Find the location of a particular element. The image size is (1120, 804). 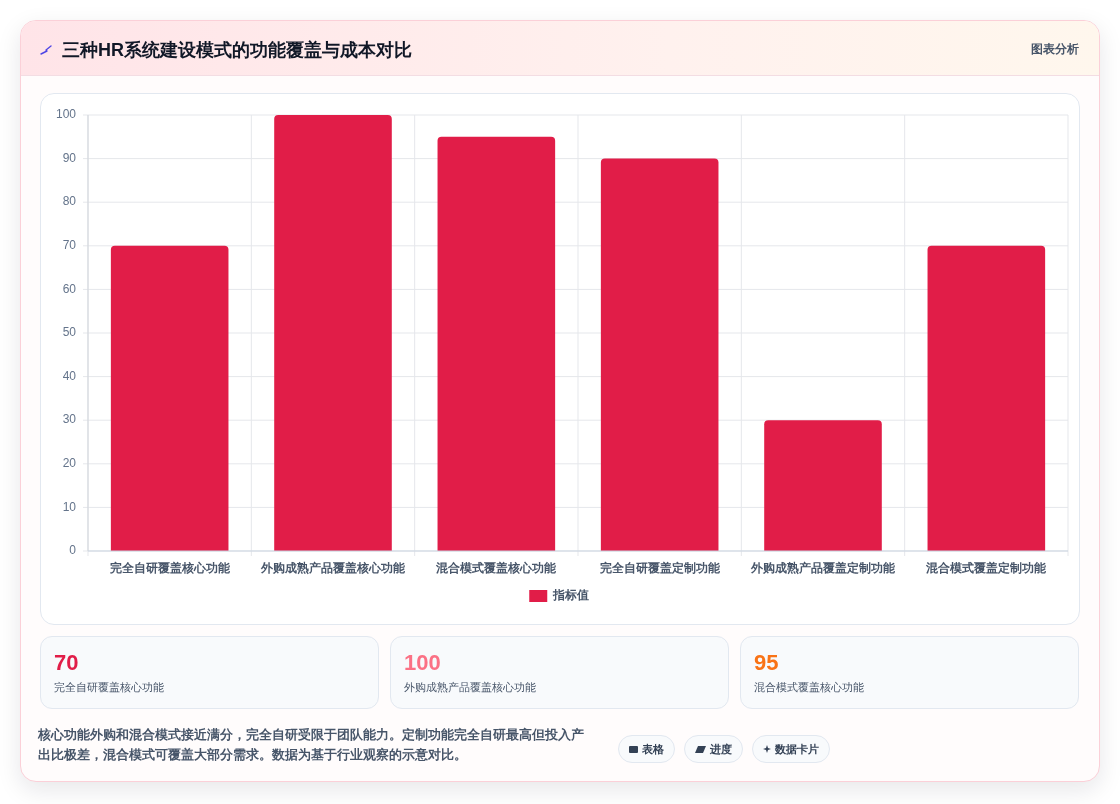

y-tick-label: 0 is located at coordinates (73, 550).